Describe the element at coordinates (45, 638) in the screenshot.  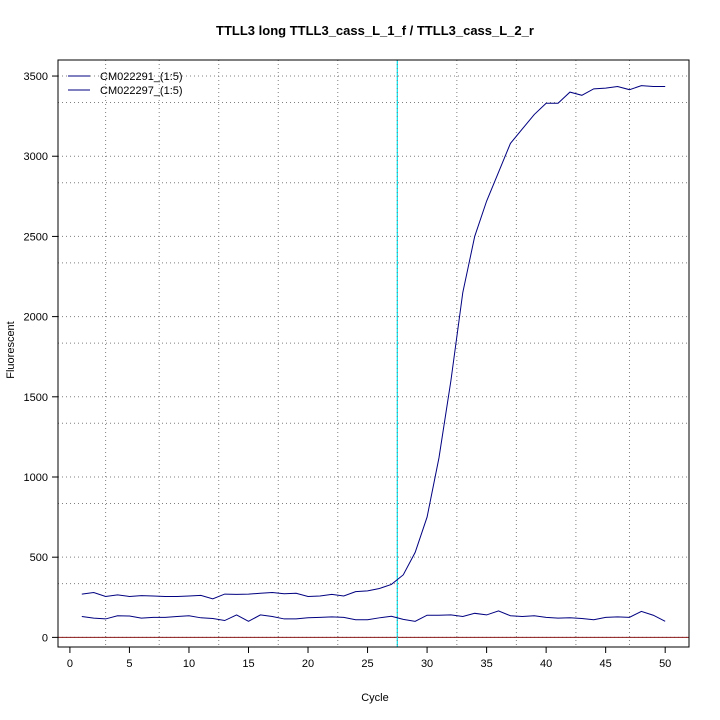
I see `y-tick-label: 0` at that location.